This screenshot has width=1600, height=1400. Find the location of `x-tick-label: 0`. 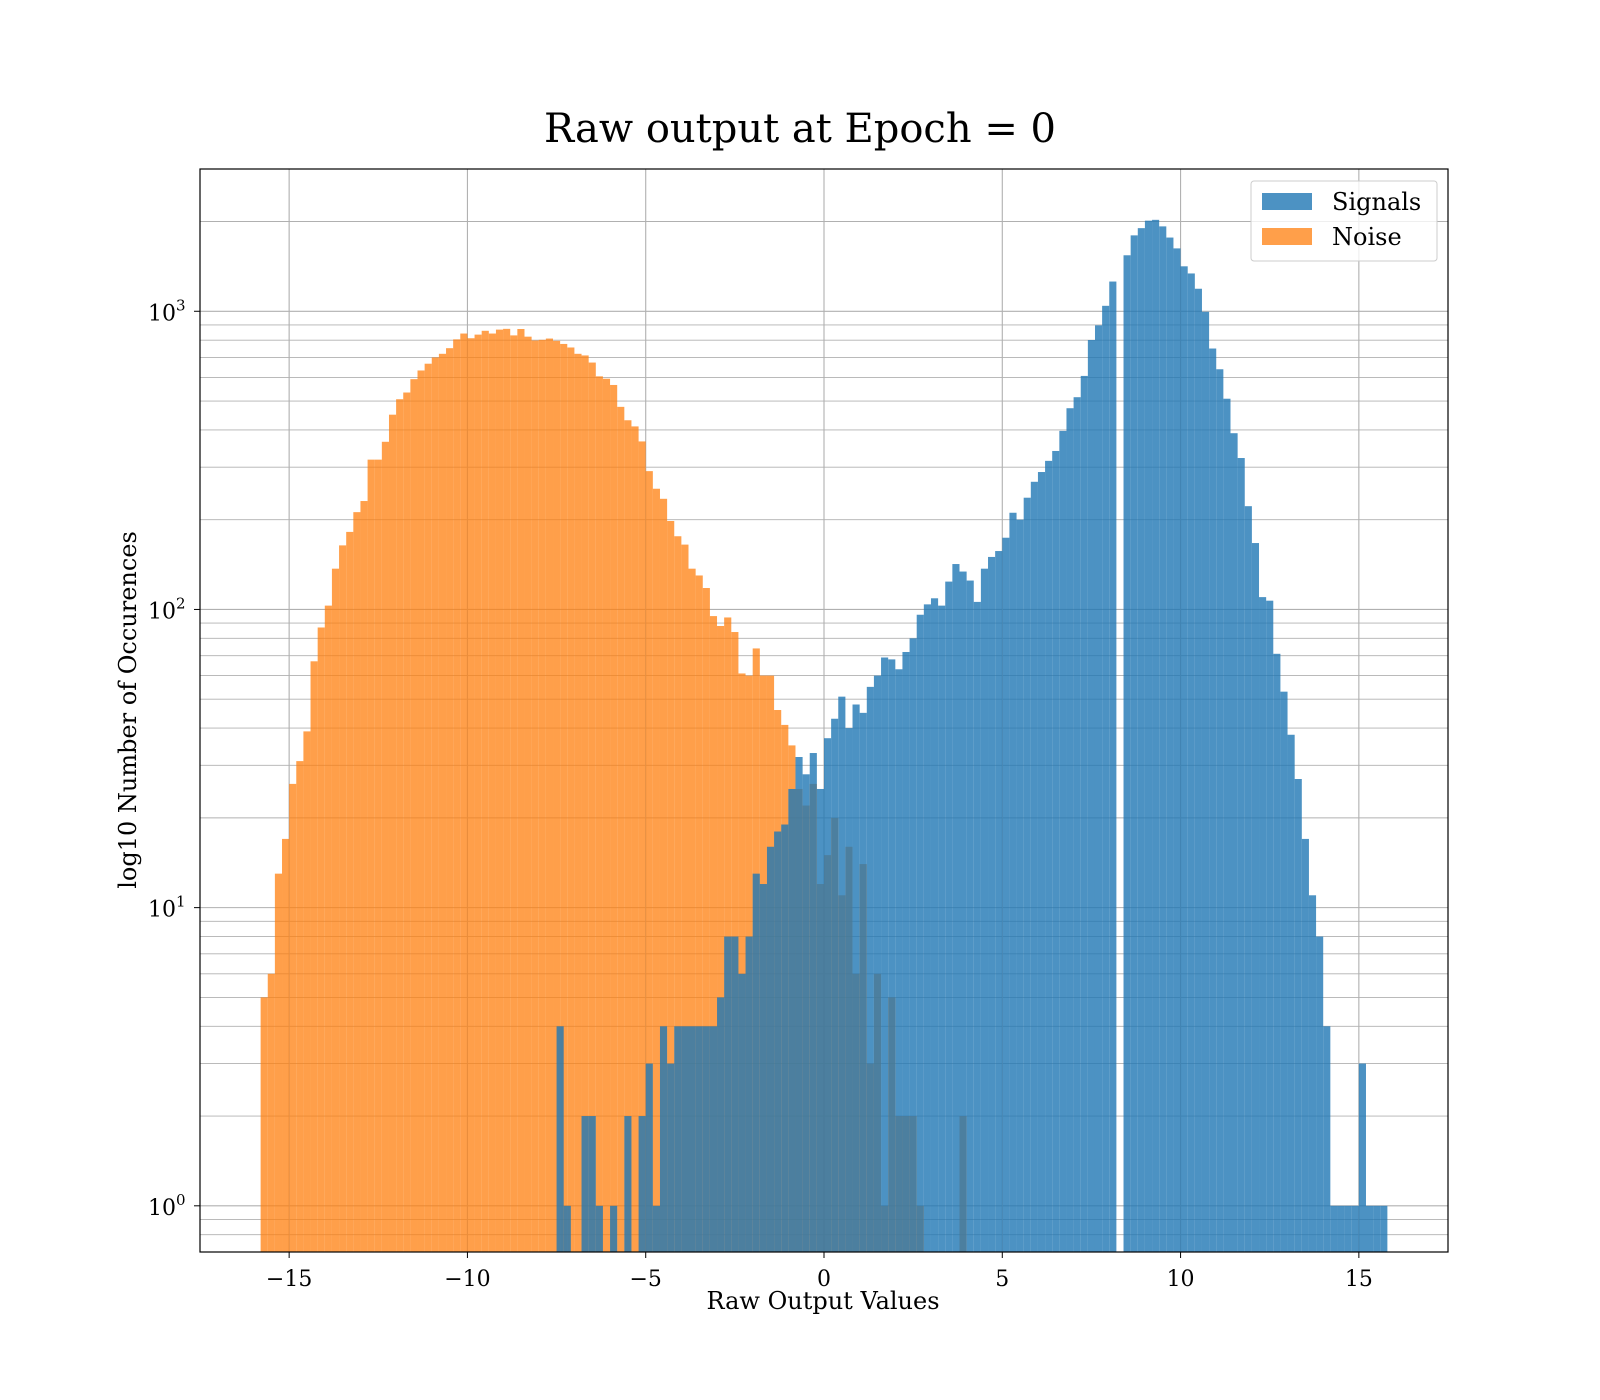

x-tick-label: 0 is located at coordinates (824, 1279).